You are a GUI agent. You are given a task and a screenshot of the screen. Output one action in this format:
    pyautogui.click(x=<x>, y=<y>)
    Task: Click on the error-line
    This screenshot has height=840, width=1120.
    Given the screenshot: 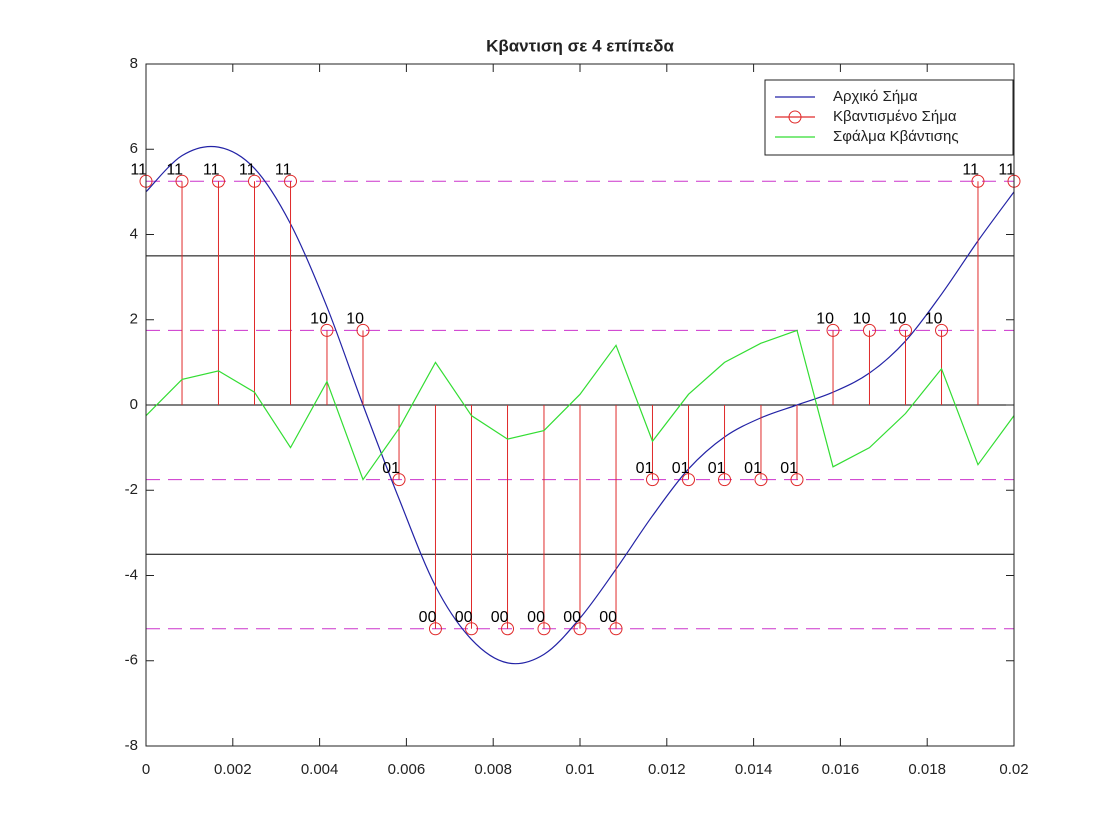 What is the action you would take?
    pyautogui.click(x=580, y=405)
    